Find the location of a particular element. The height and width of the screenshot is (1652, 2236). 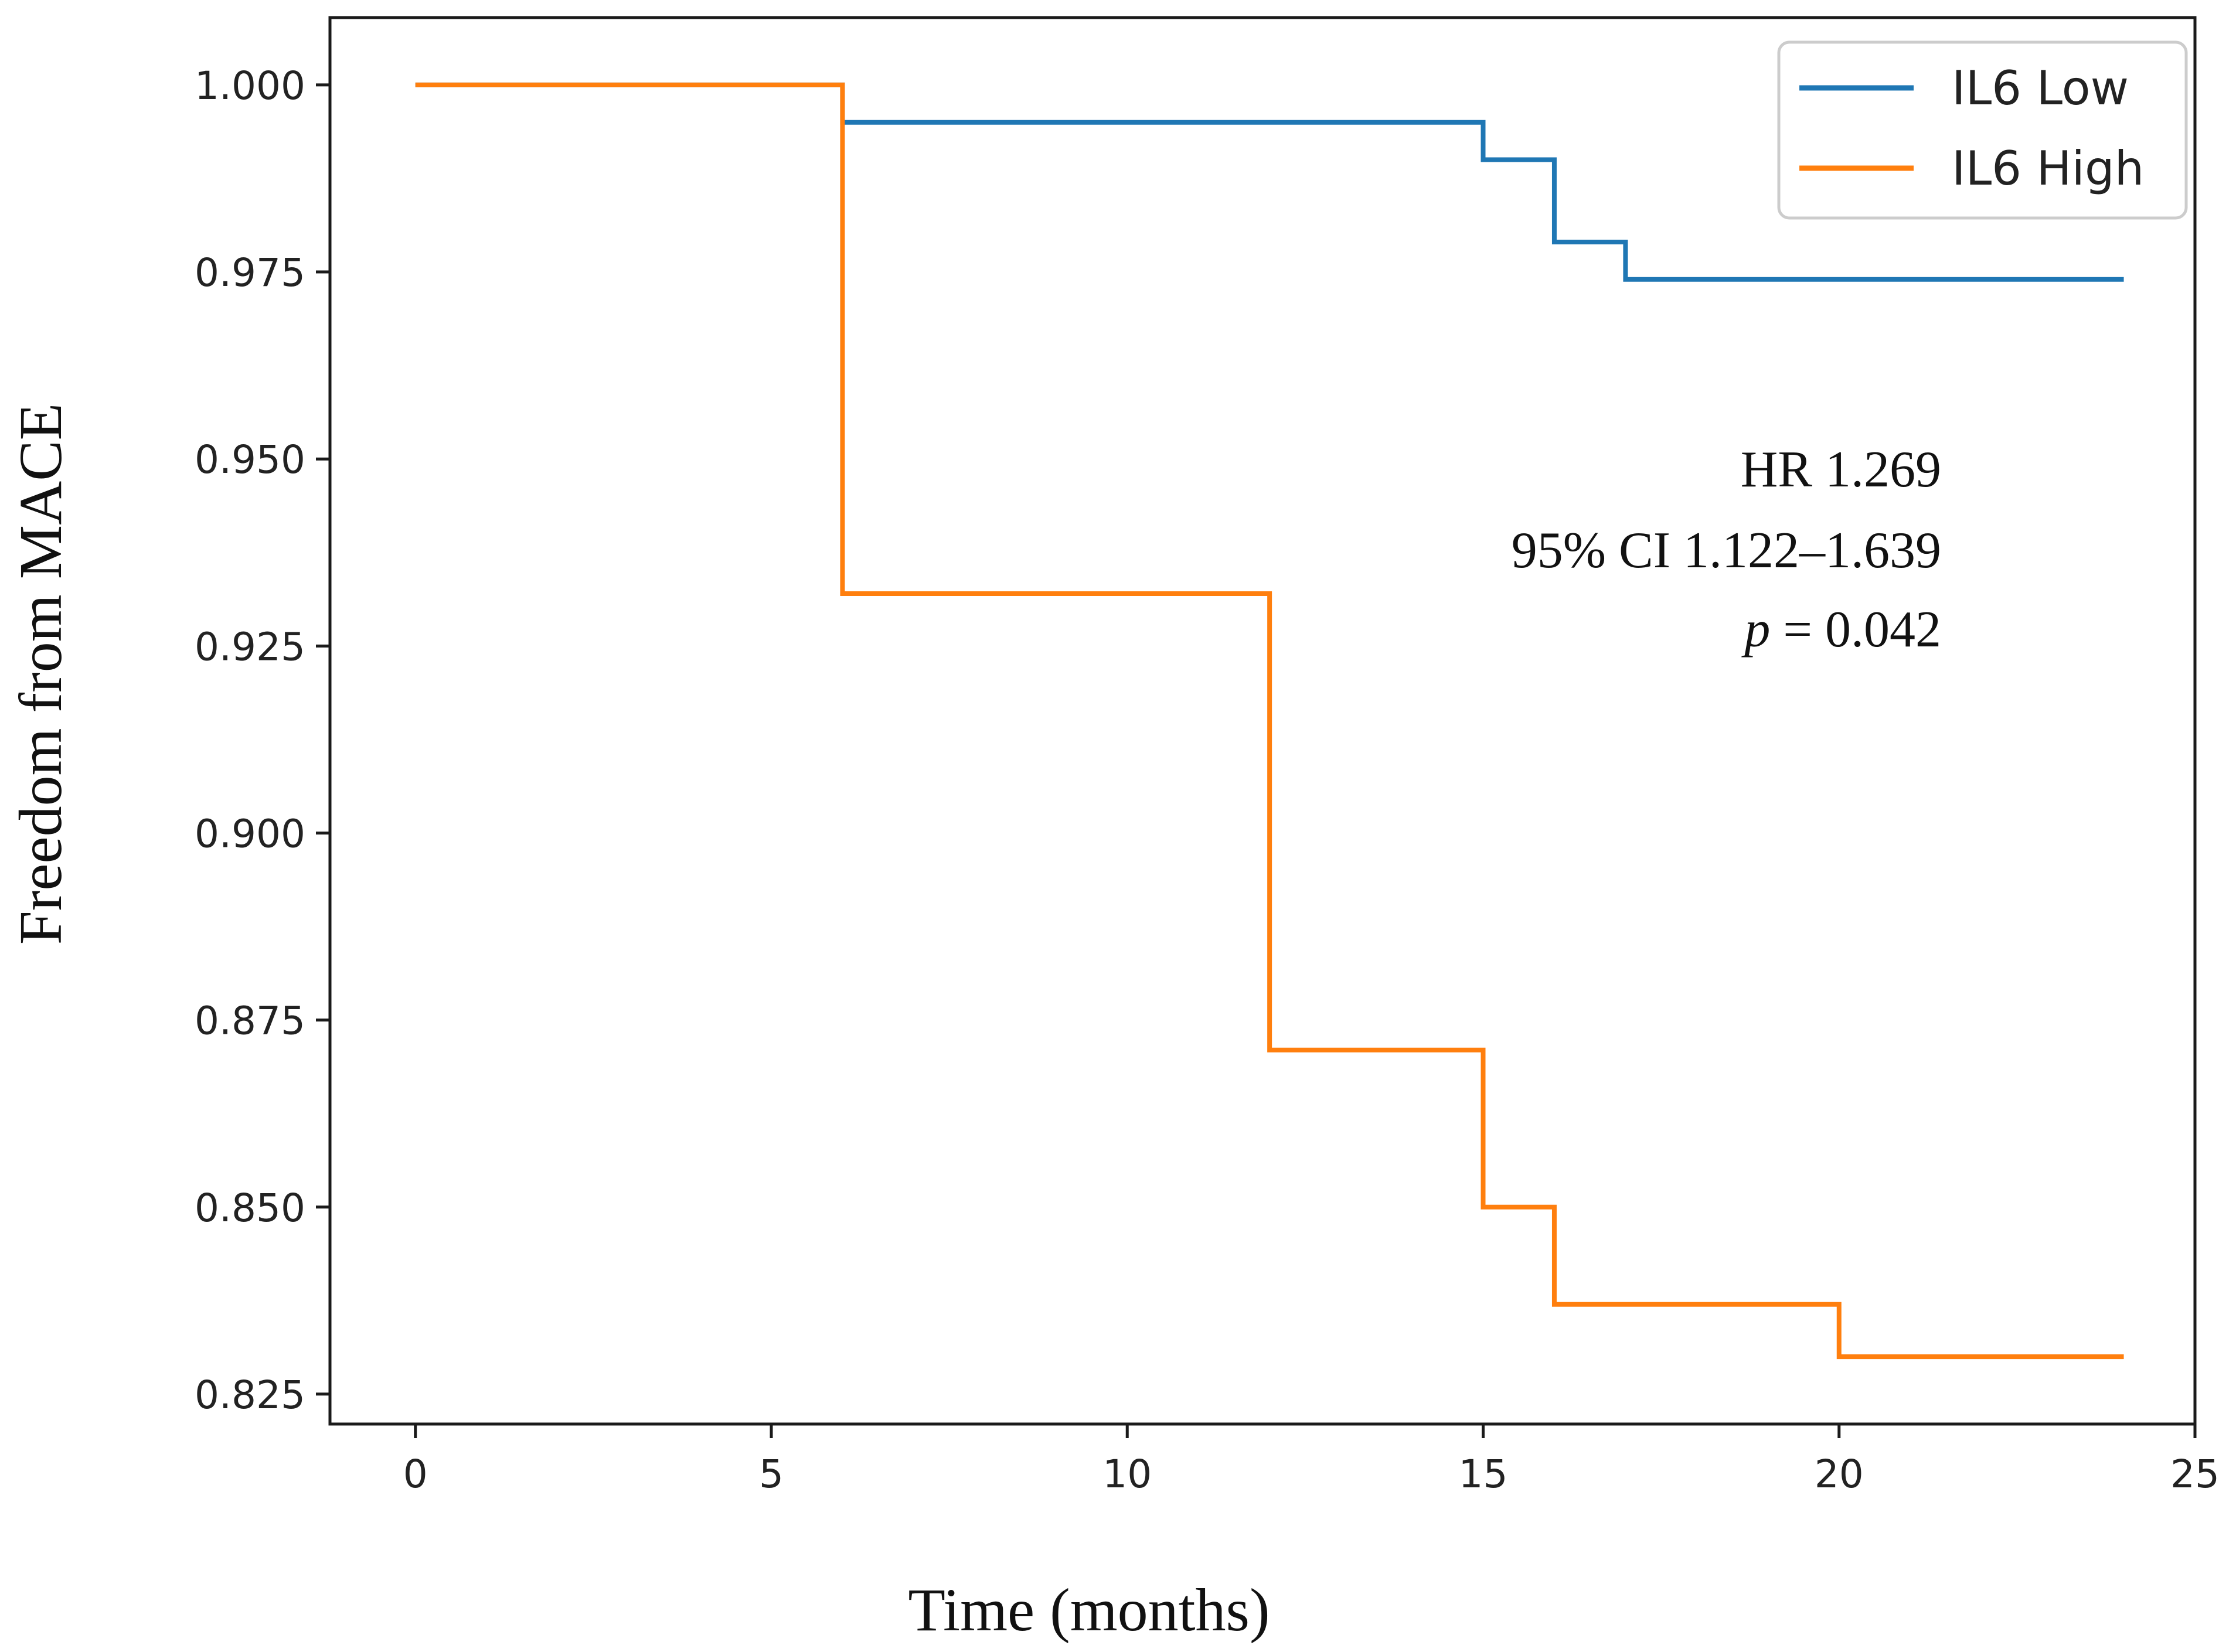

x-axis-title: Time (months) is located at coordinates (1089, 1610).